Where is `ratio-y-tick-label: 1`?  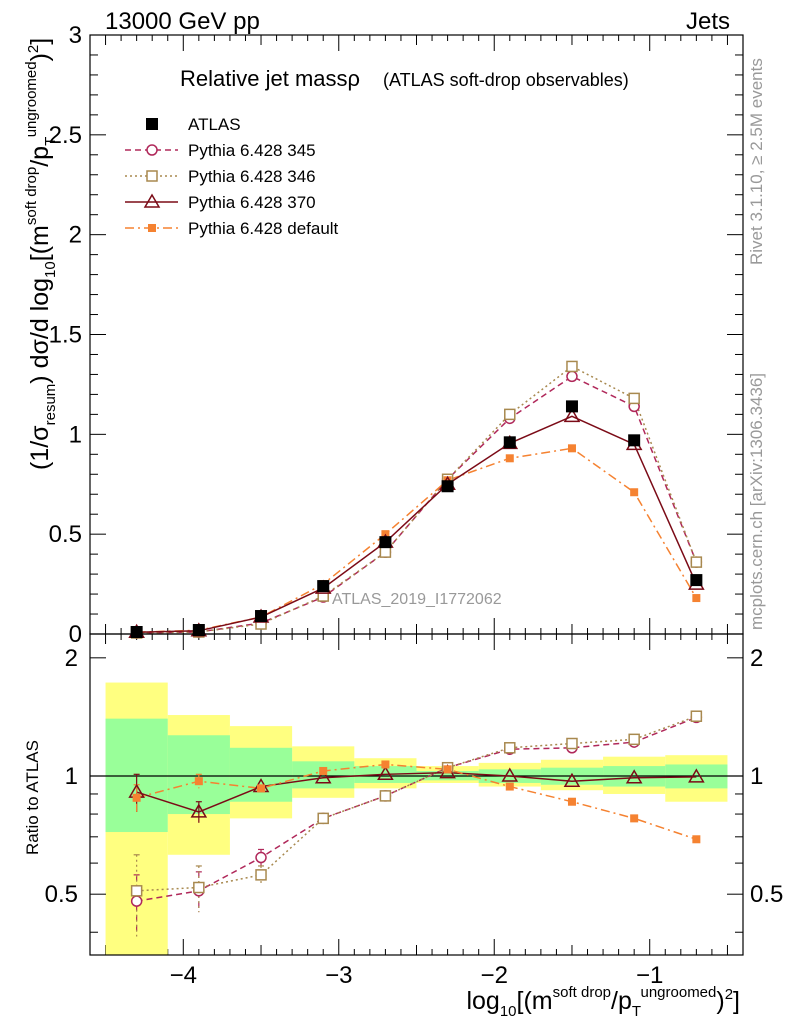
ratio-y-tick-label: 1 is located at coordinates (71, 776).